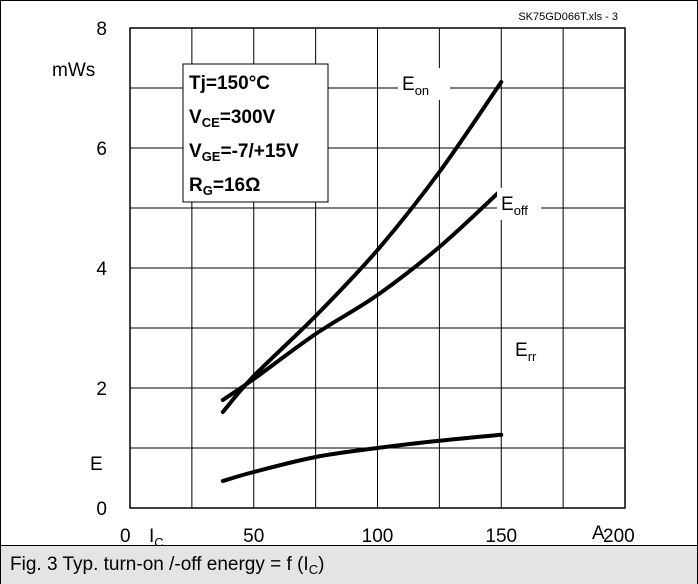  Describe the element at coordinates (101, 509) in the screenshot. I see `y-tick-label: 0` at that location.